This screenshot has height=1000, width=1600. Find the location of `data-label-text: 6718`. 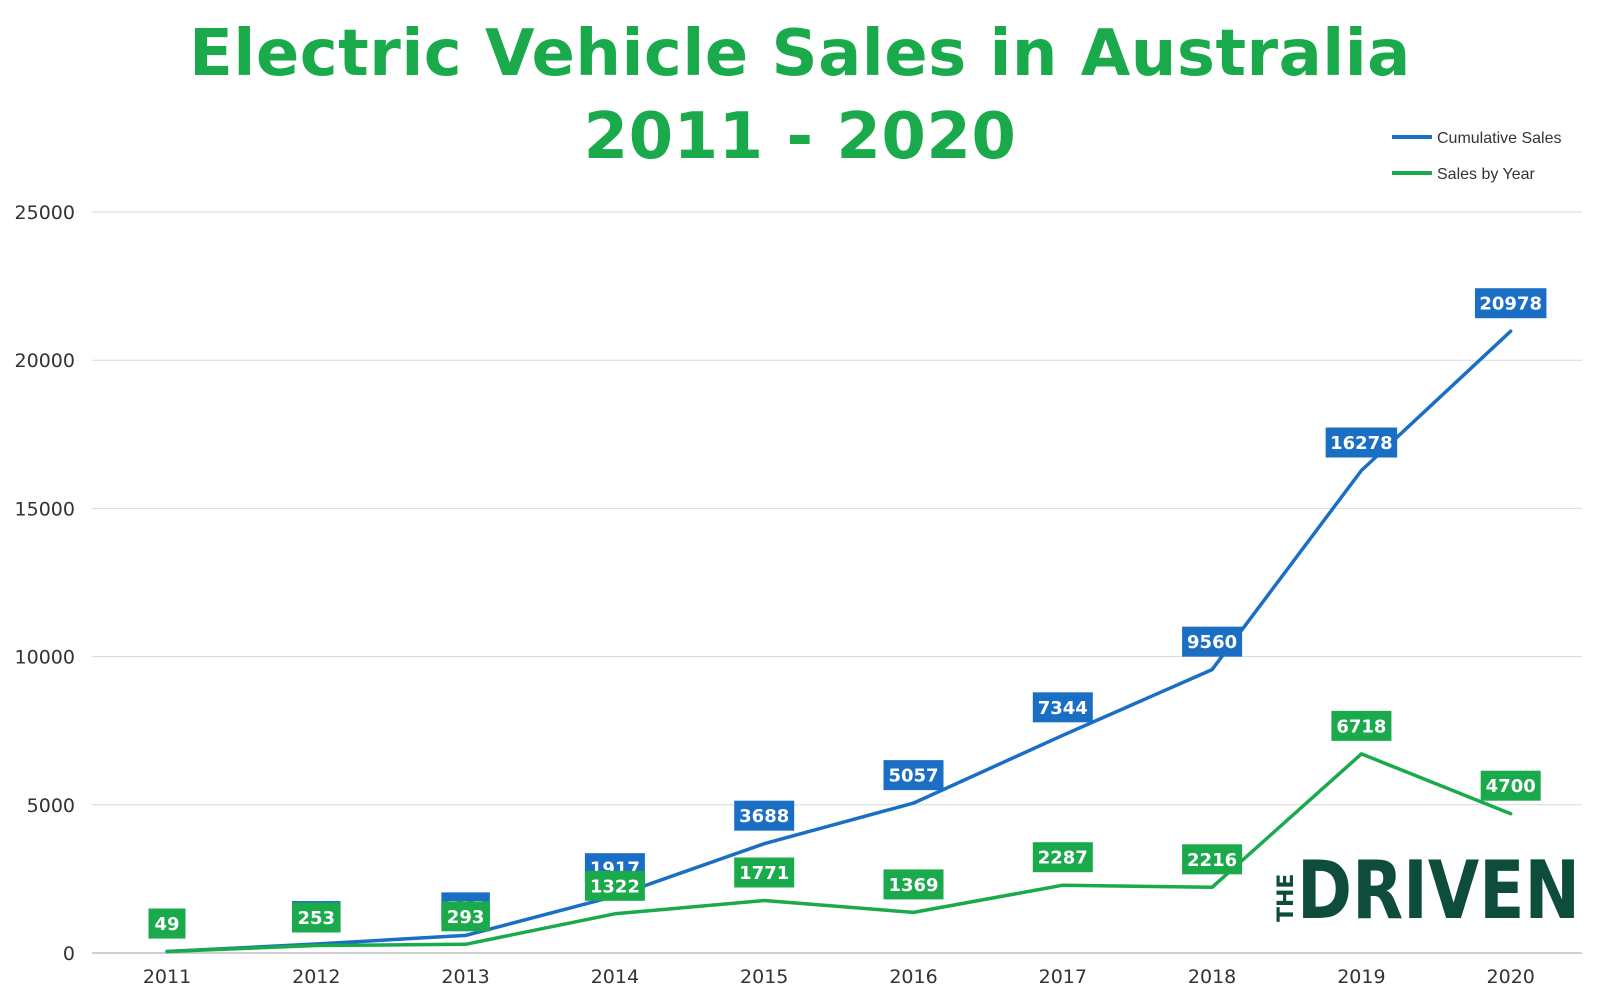

data-label-text: 6718 is located at coordinates (1361, 726).